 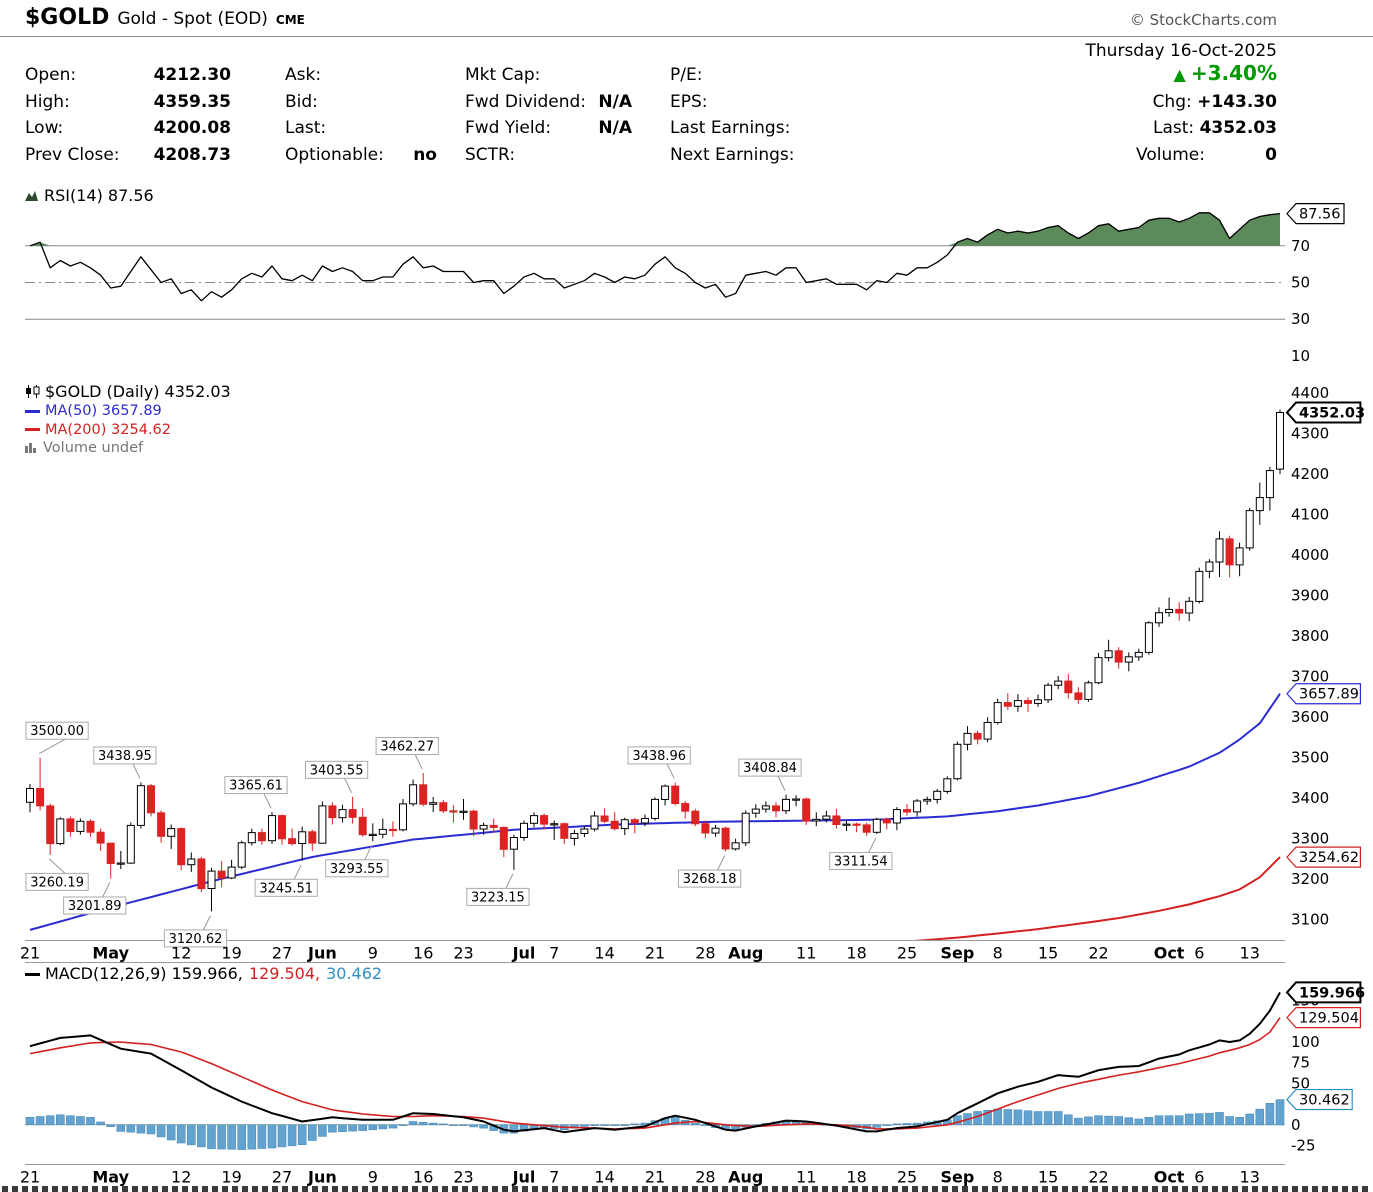 I want to click on macd-axis-label: -25, so click(x=1303, y=1145).